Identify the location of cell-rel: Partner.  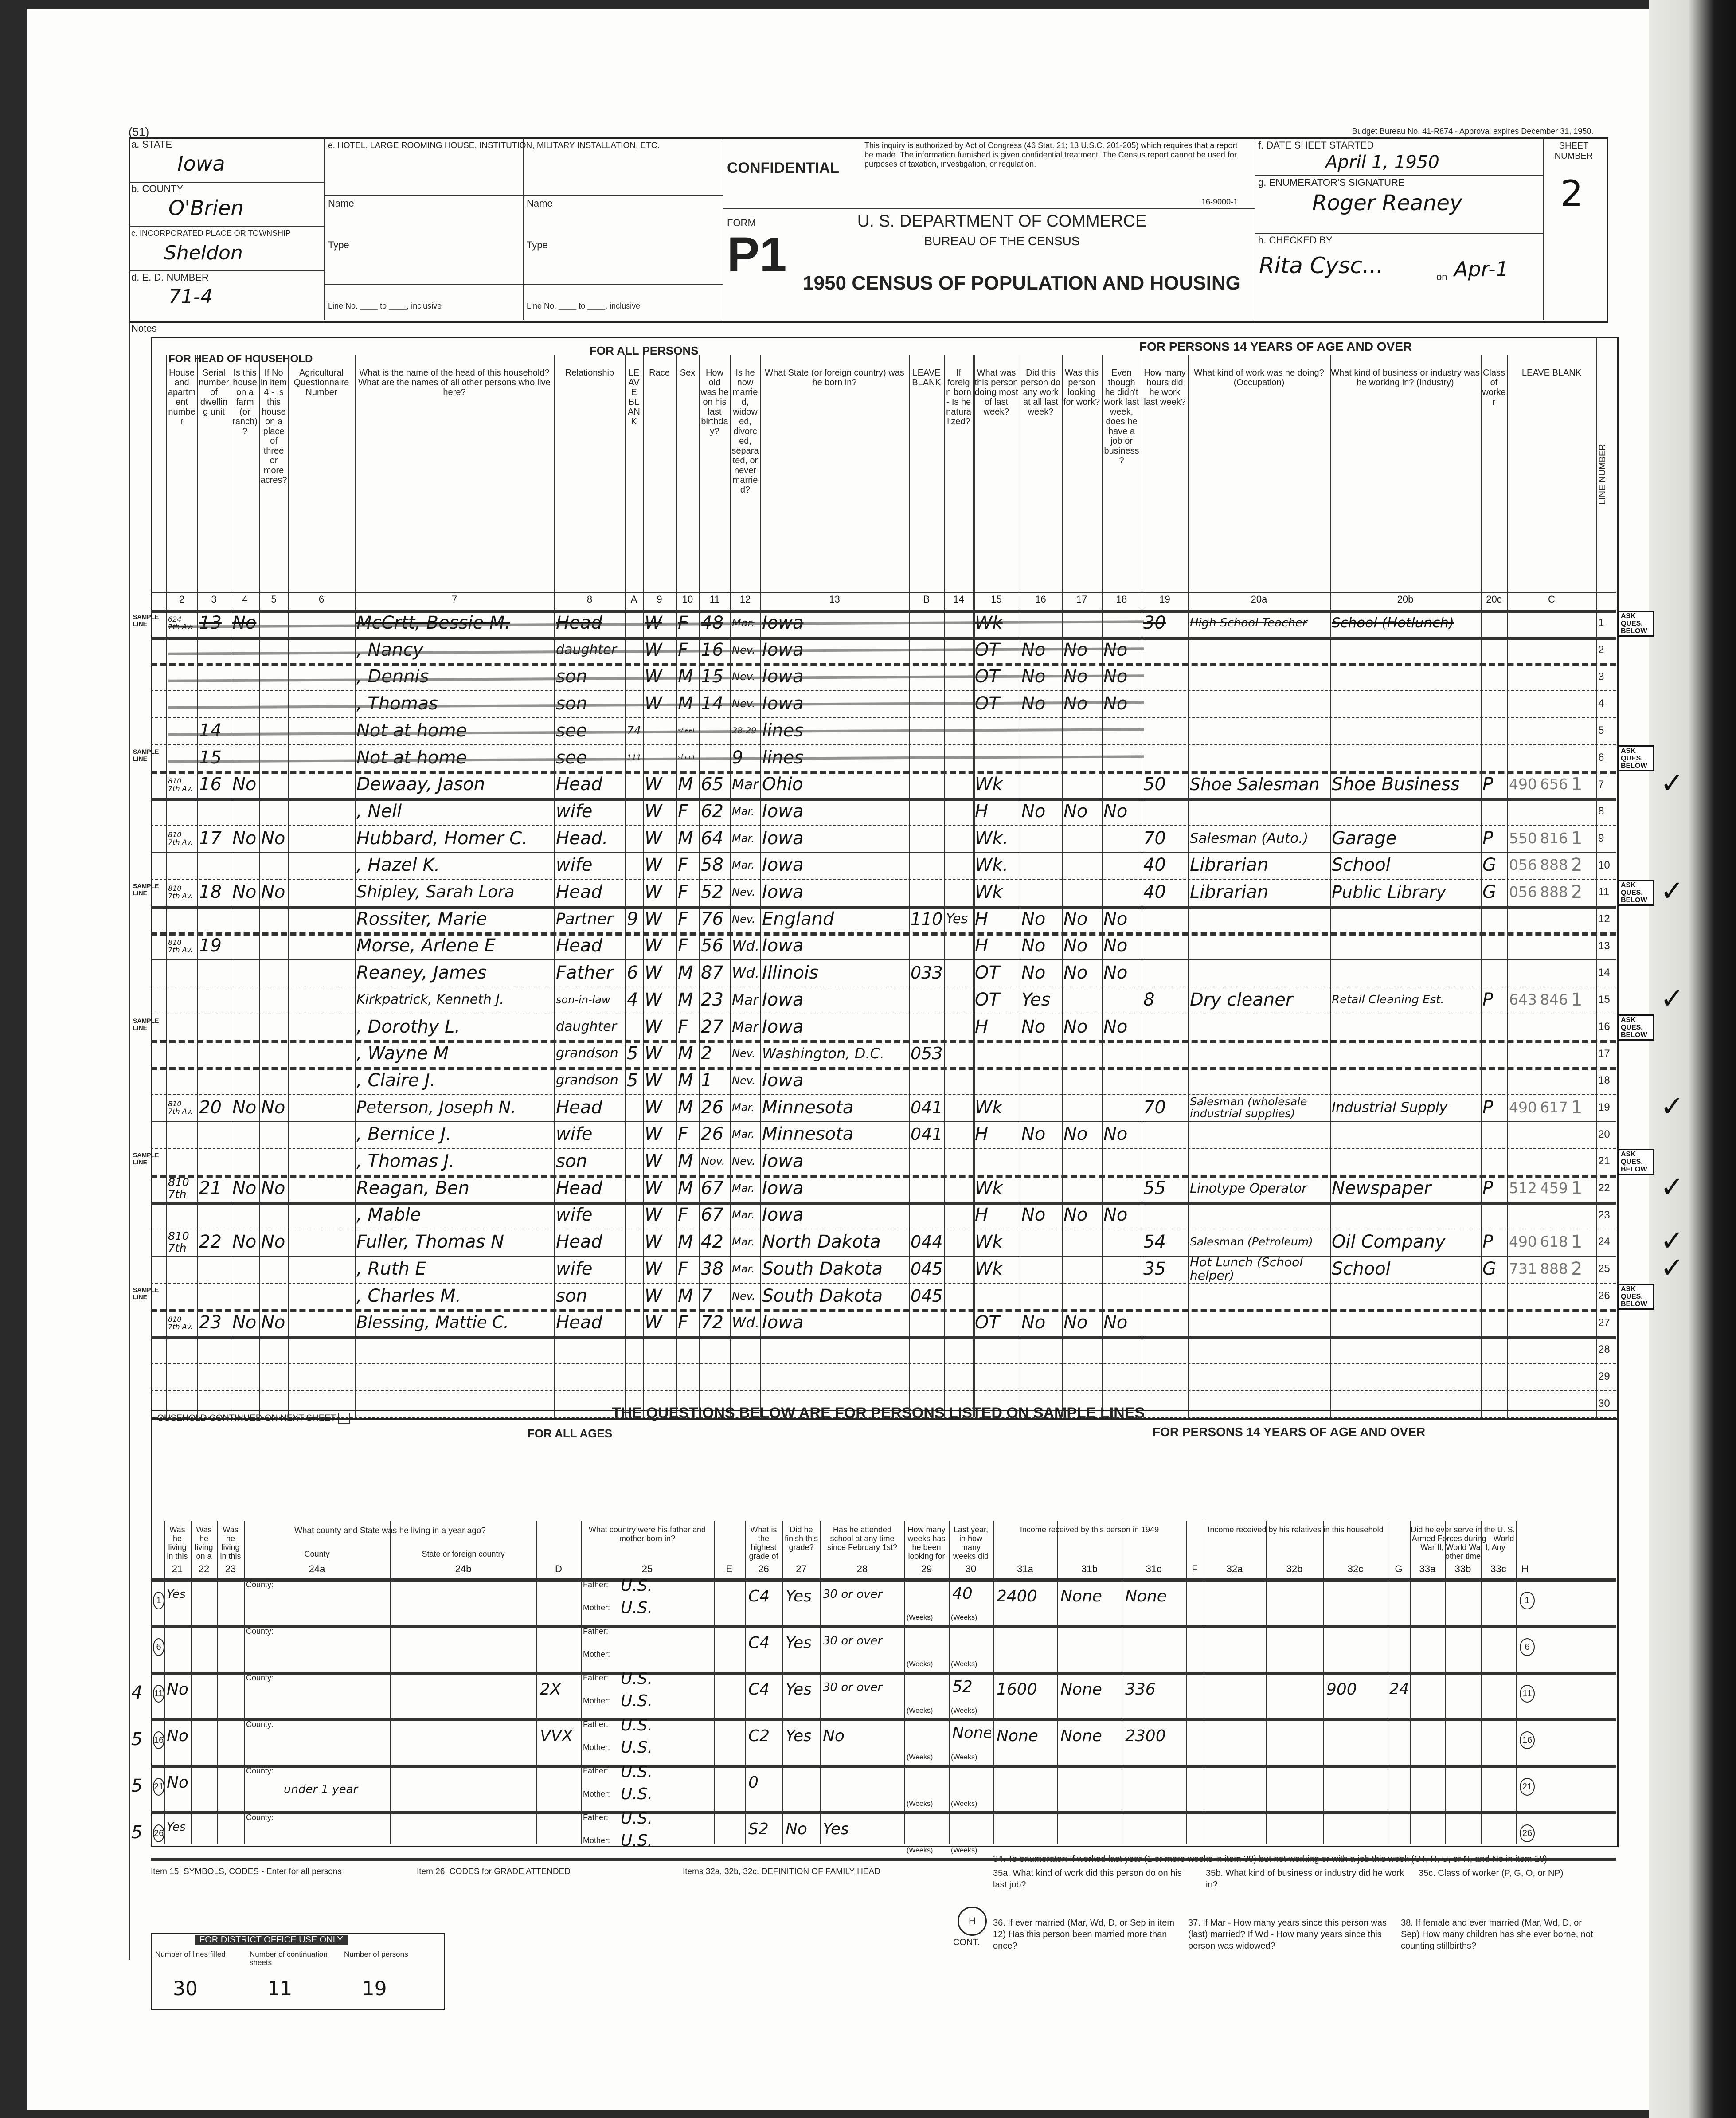
(584, 919).